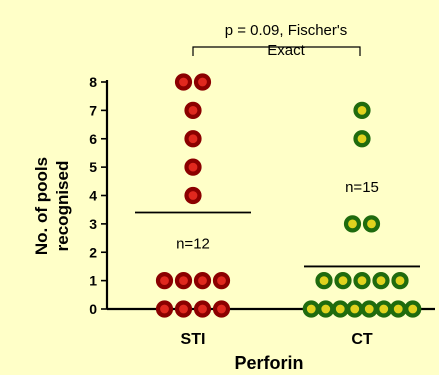 The width and height of the screenshot is (439, 375). I want to click on n-label-ct: n=15, so click(362, 187).